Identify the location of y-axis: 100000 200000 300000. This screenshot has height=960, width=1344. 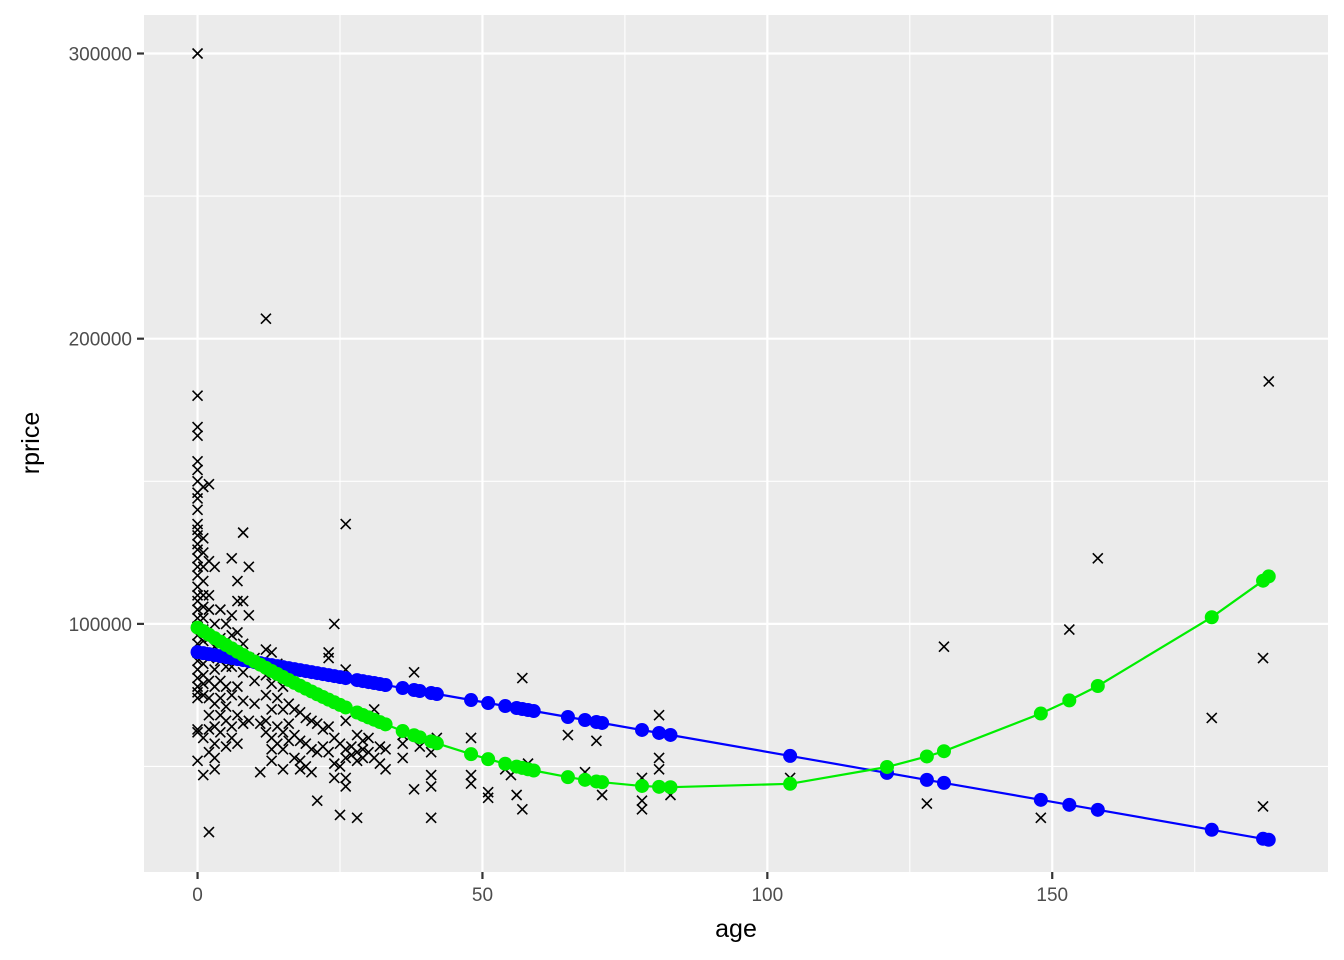
(106, 340).